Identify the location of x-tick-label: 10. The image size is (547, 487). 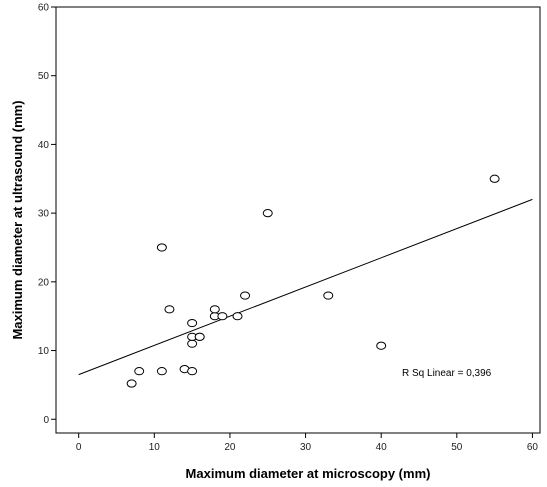
(155, 447).